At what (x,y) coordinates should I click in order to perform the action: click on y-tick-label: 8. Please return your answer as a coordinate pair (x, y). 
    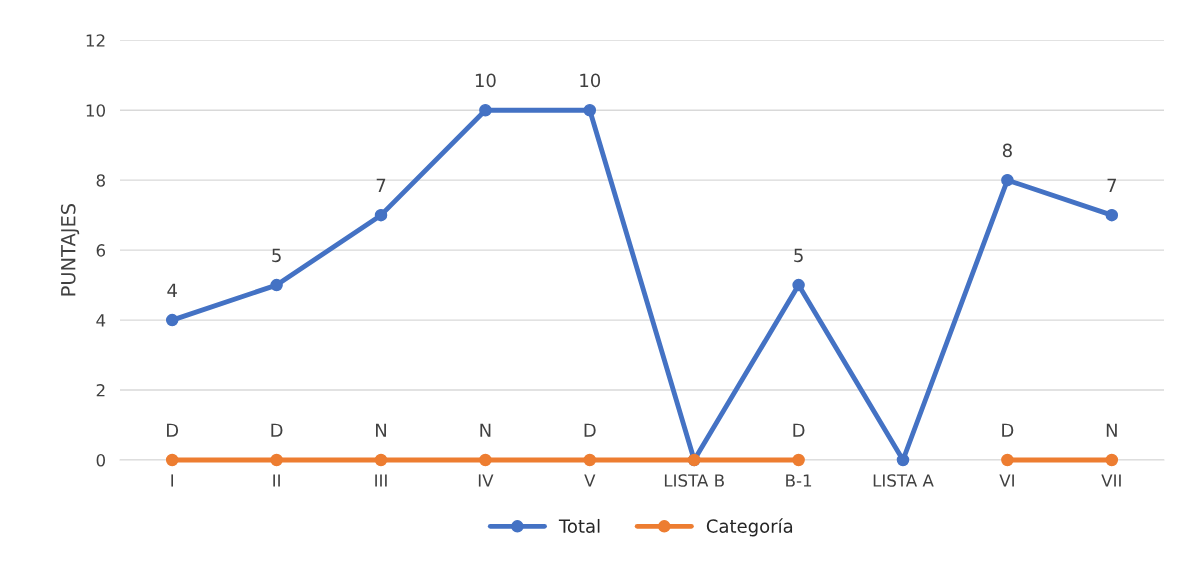
    Looking at the image, I should click on (100, 180).